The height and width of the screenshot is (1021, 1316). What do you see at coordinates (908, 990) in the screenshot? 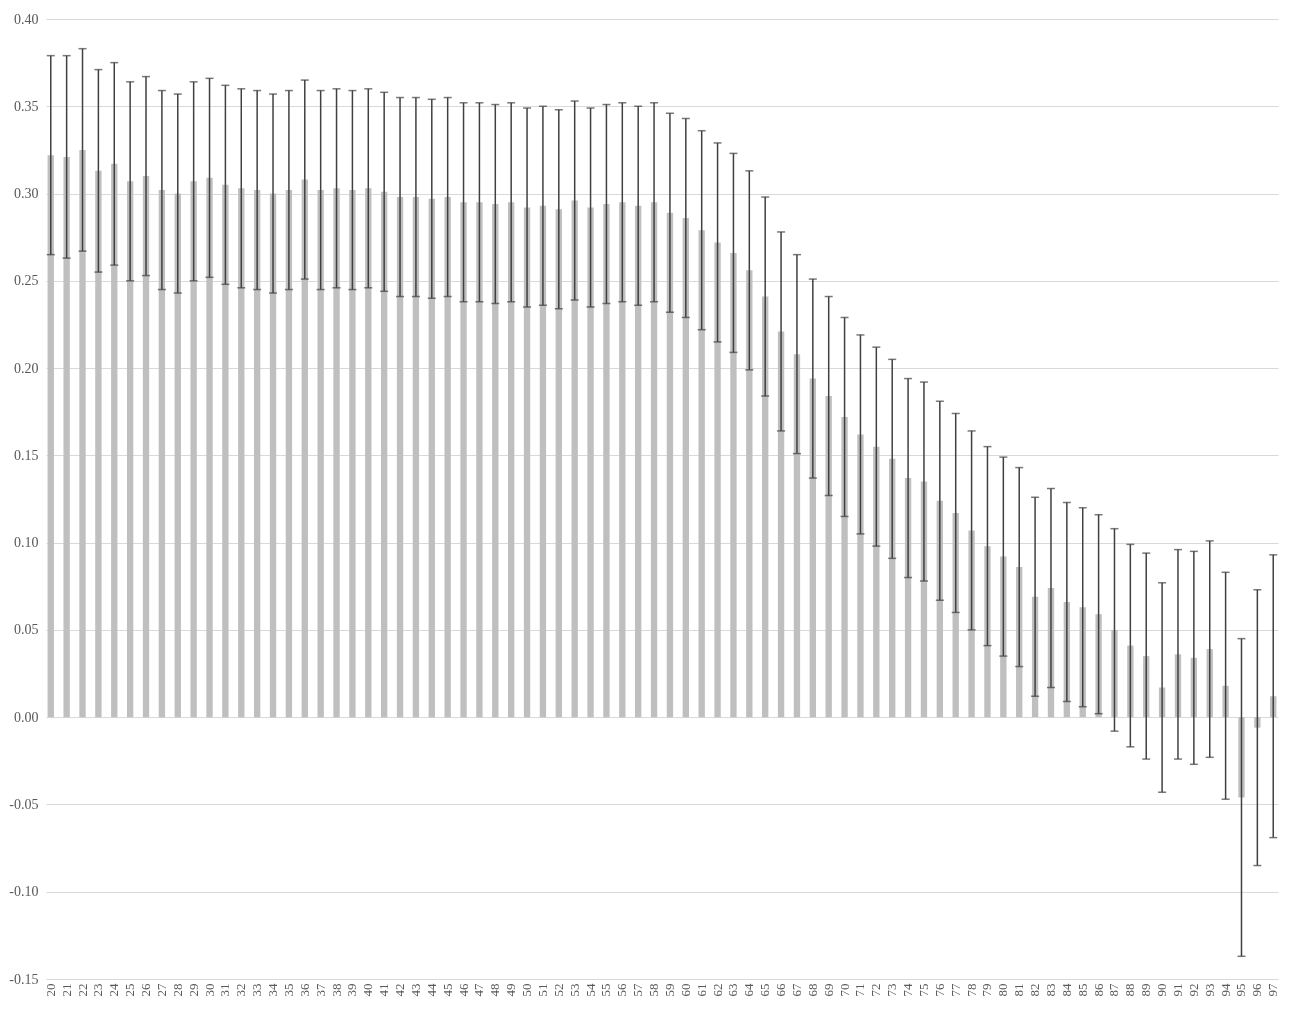
I see `x-tick-label: 74` at bounding box center [908, 990].